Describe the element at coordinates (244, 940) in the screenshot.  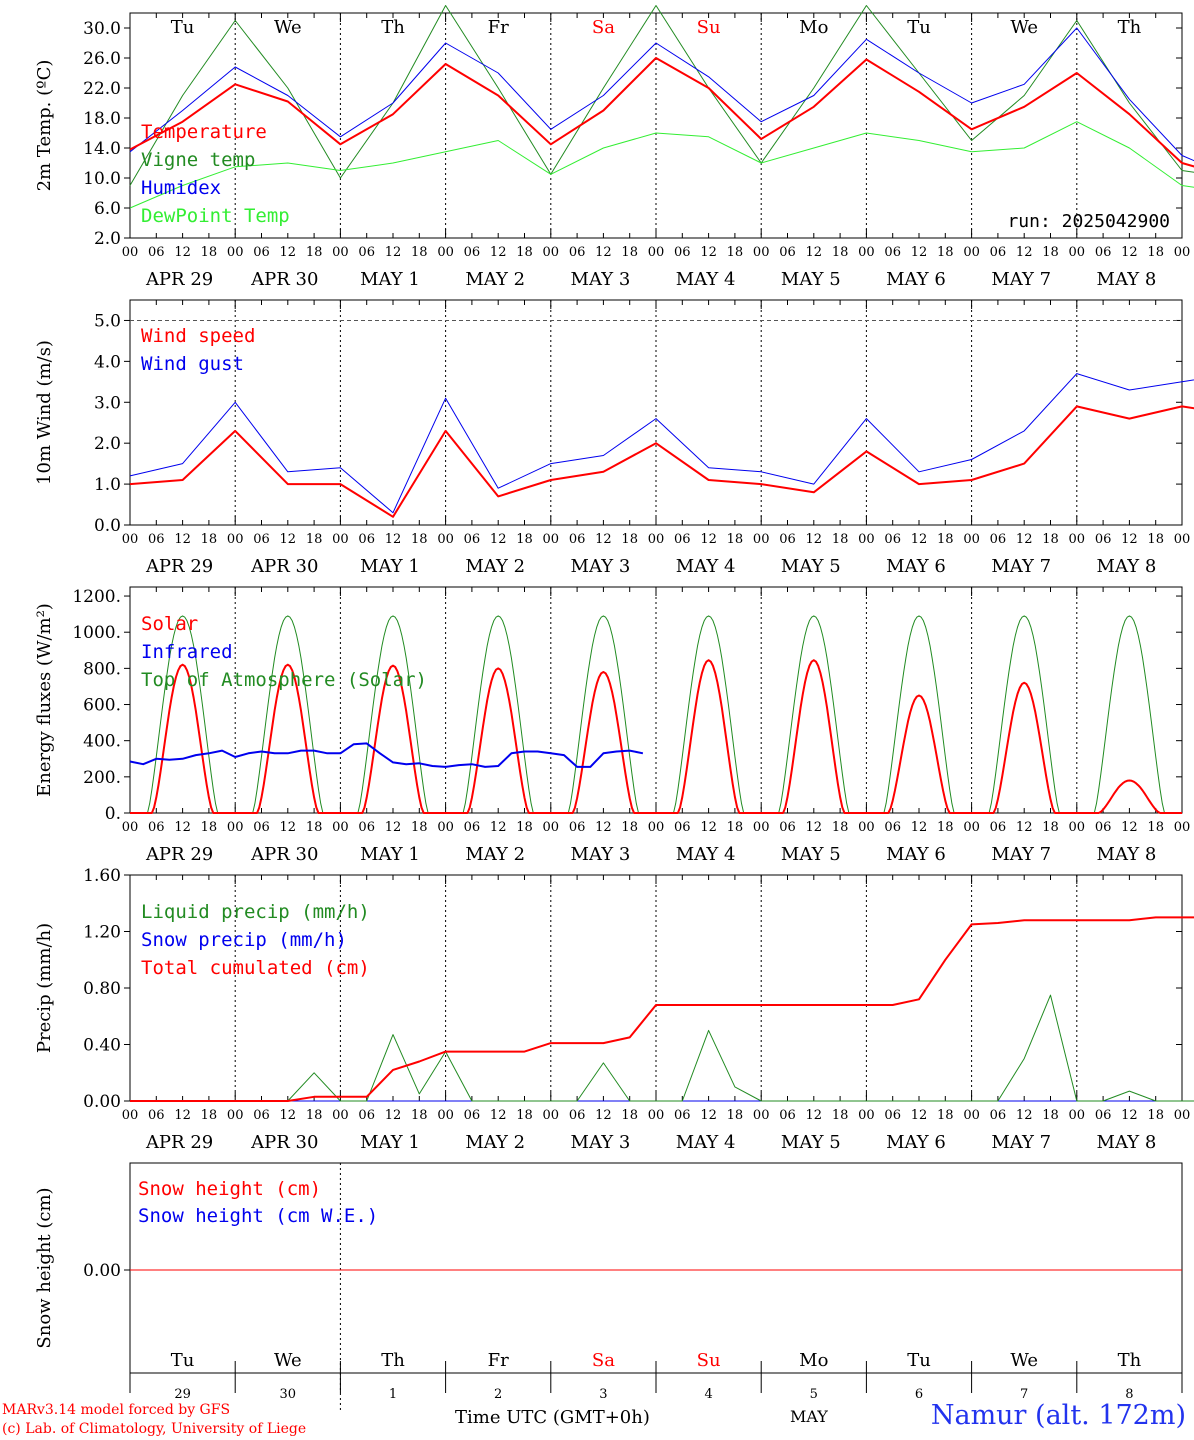
I see `legend-3-1: Snow precip (mm/h)` at that location.